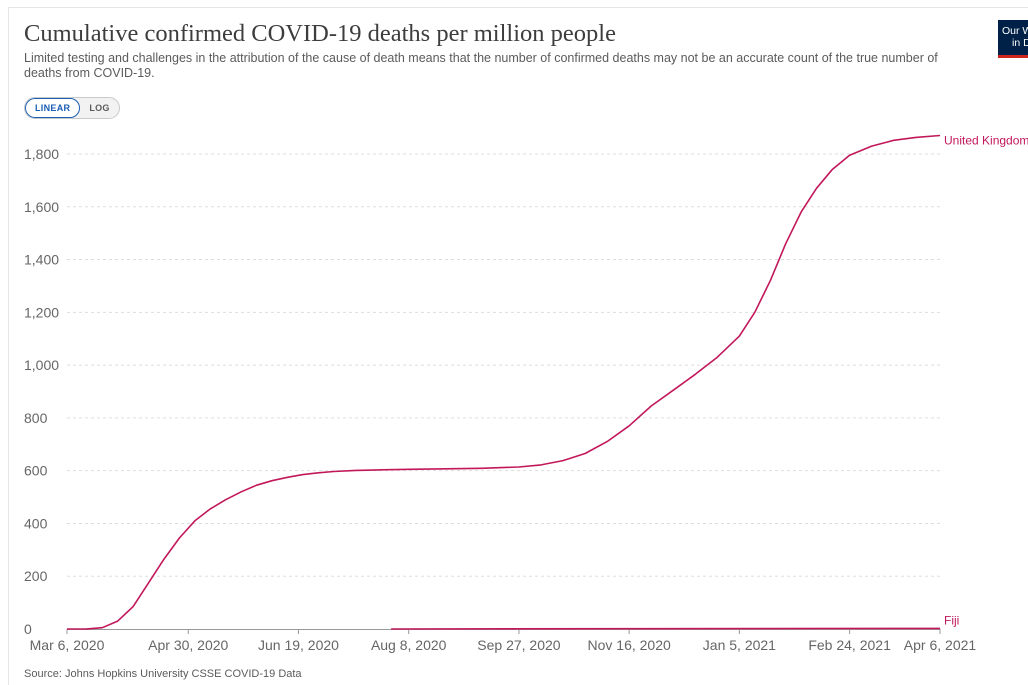 Image resolution: width=1028 pixels, height=685 pixels. What do you see at coordinates (36, 523) in the screenshot?
I see `y-tick-label: 400` at bounding box center [36, 523].